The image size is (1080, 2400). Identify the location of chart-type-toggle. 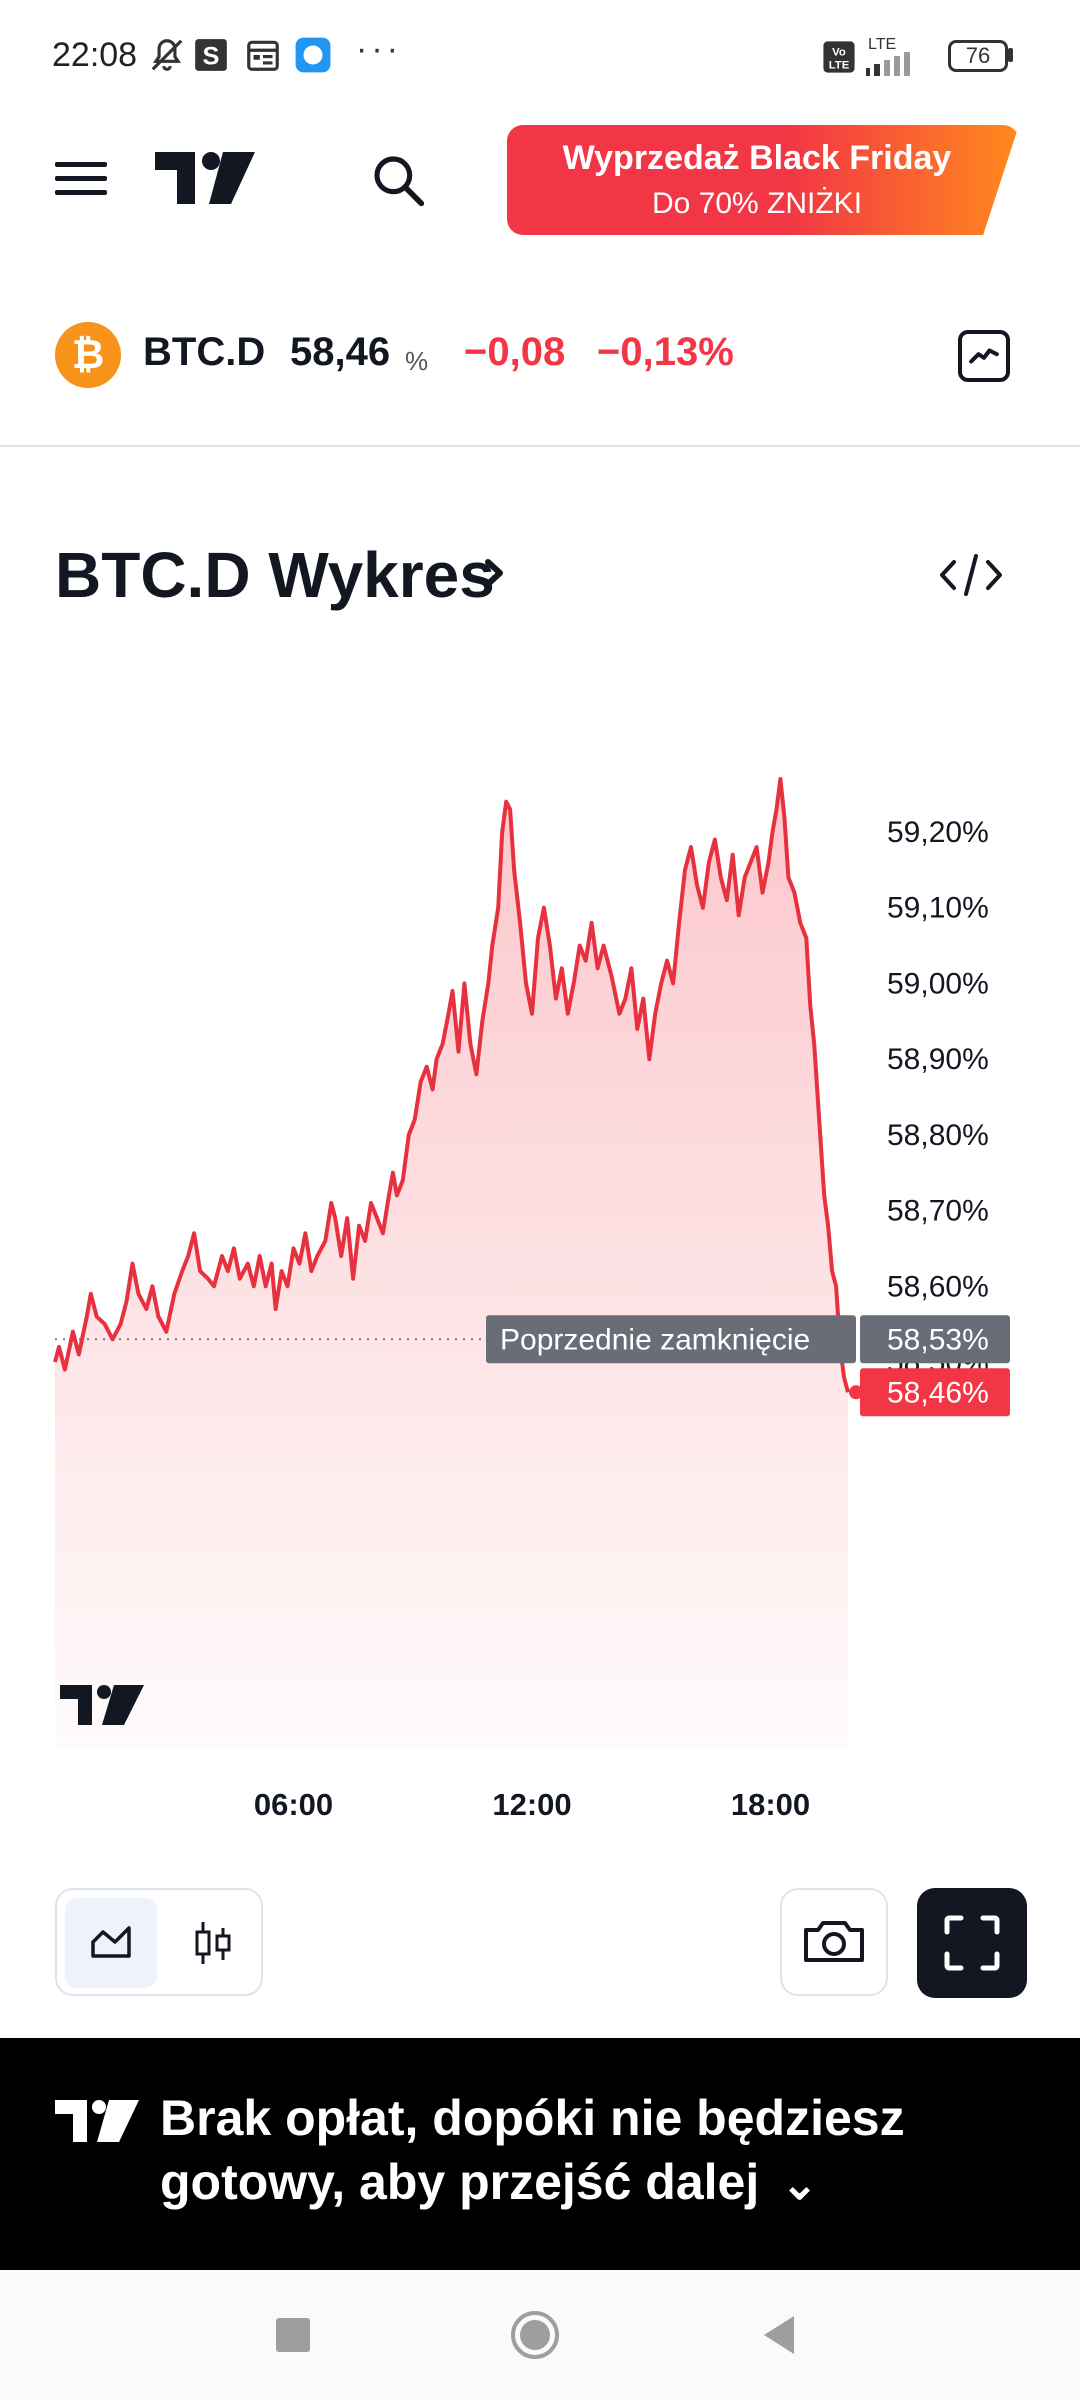
(159, 1942).